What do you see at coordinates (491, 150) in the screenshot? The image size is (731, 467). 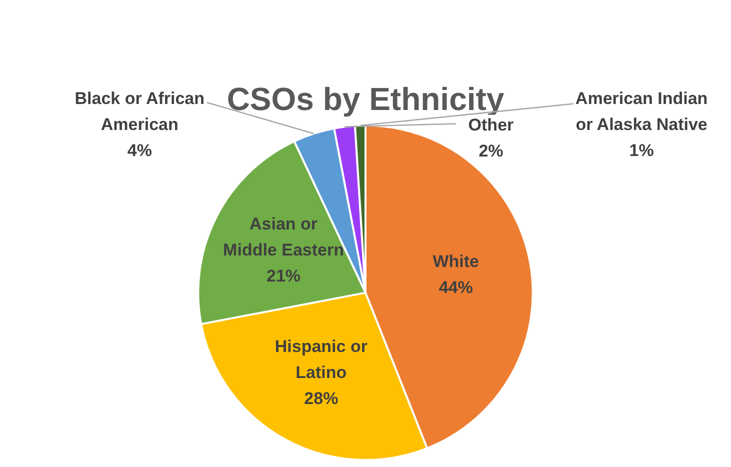 I see `data-label: 2%` at bounding box center [491, 150].